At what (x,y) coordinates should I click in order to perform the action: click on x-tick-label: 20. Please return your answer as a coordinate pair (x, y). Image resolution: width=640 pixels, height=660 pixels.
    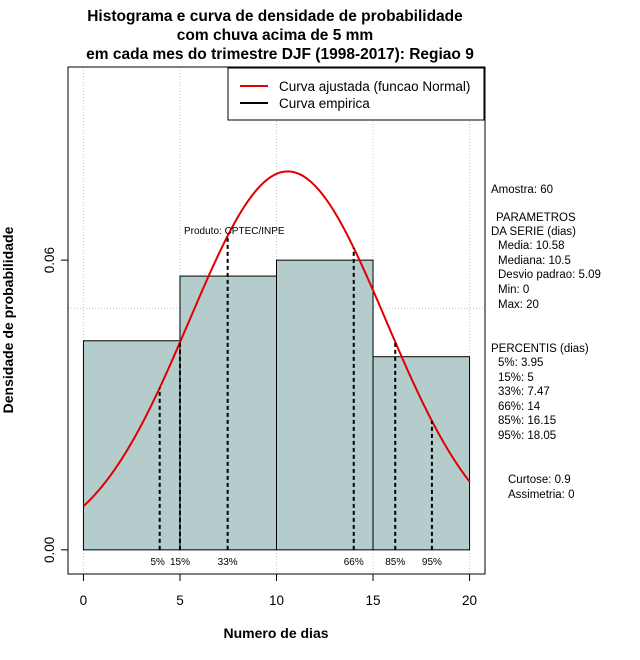
    Looking at the image, I should click on (469, 600).